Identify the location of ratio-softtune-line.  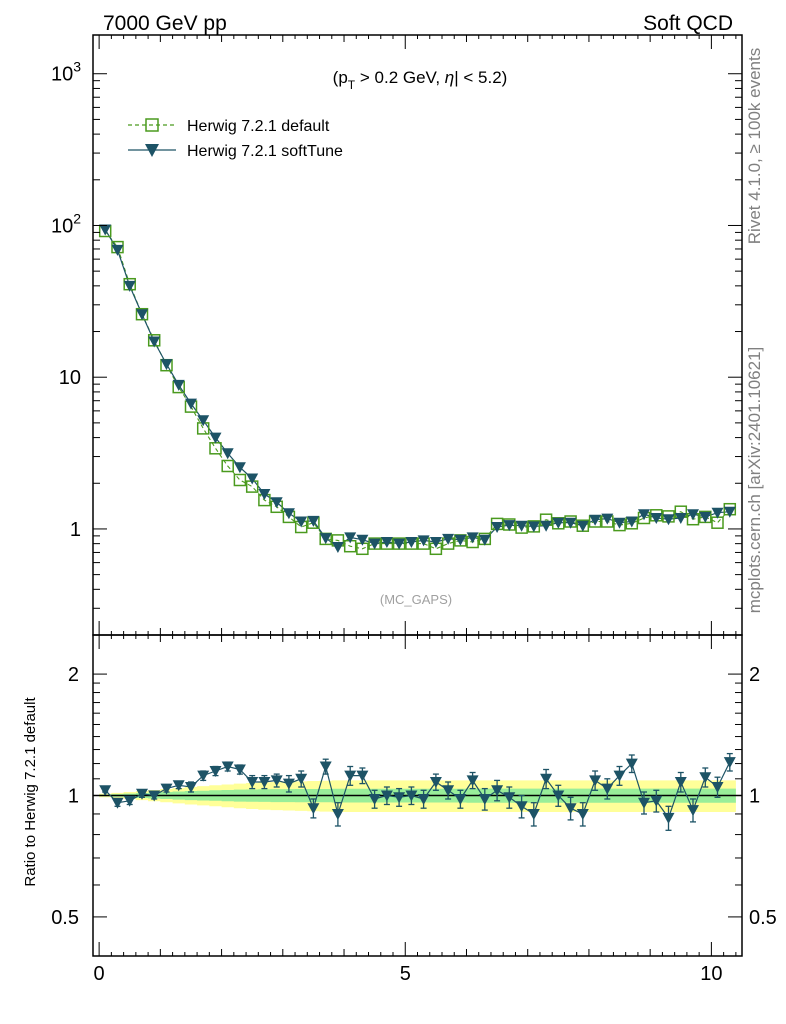
(417, 790).